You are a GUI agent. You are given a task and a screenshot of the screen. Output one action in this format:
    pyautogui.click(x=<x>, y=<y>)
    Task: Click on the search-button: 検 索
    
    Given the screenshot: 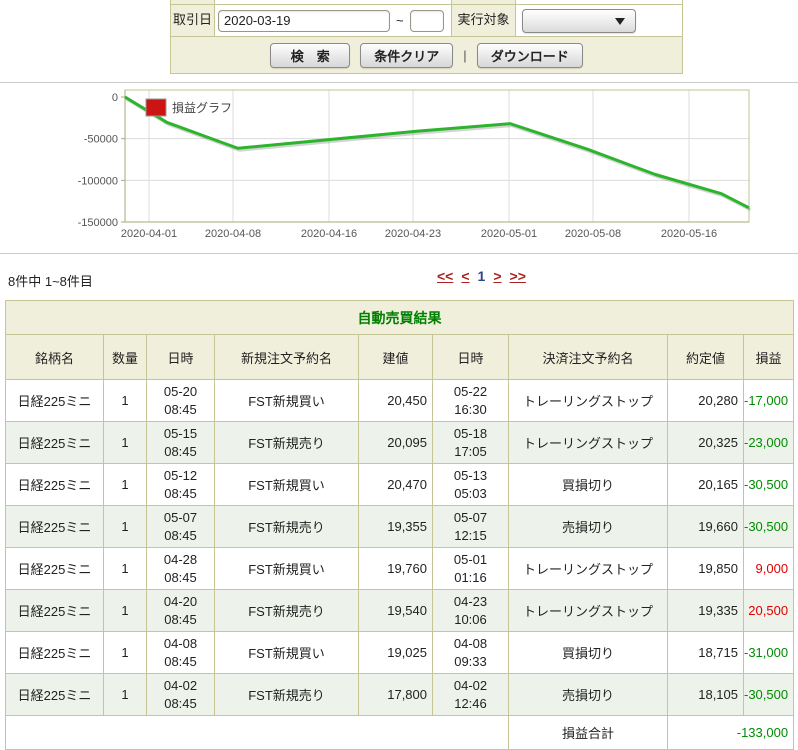 What is the action you would take?
    pyautogui.click(x=310, y=55)
    